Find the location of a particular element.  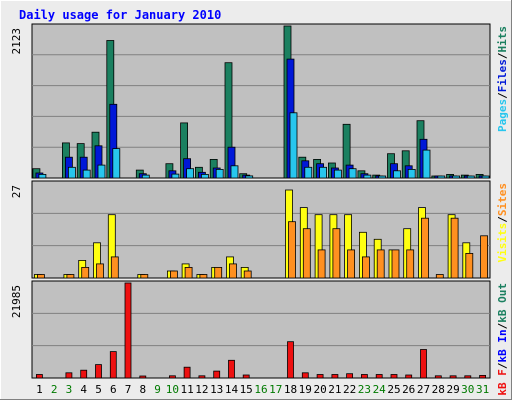

legend-entry: Visits is located at coordinates (502, 243).